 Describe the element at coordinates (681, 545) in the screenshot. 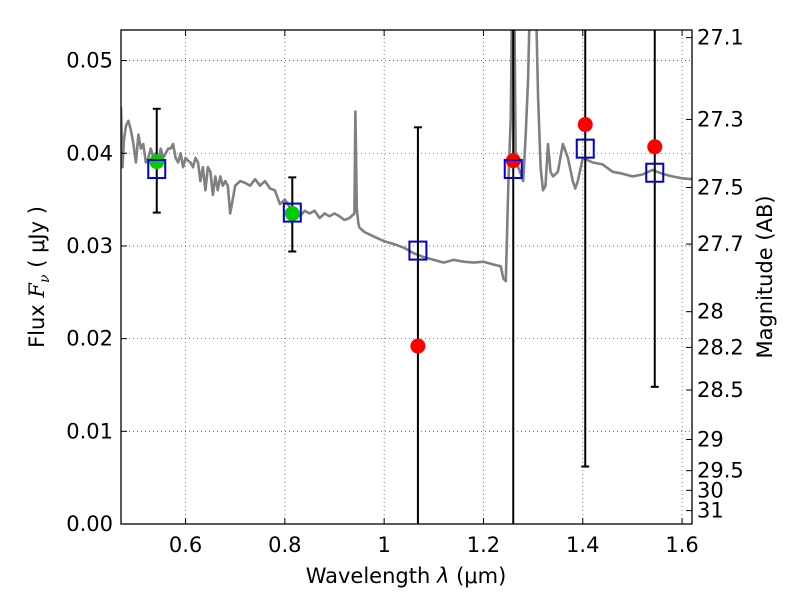

I see `x-tick-label: 1.6` at that location.